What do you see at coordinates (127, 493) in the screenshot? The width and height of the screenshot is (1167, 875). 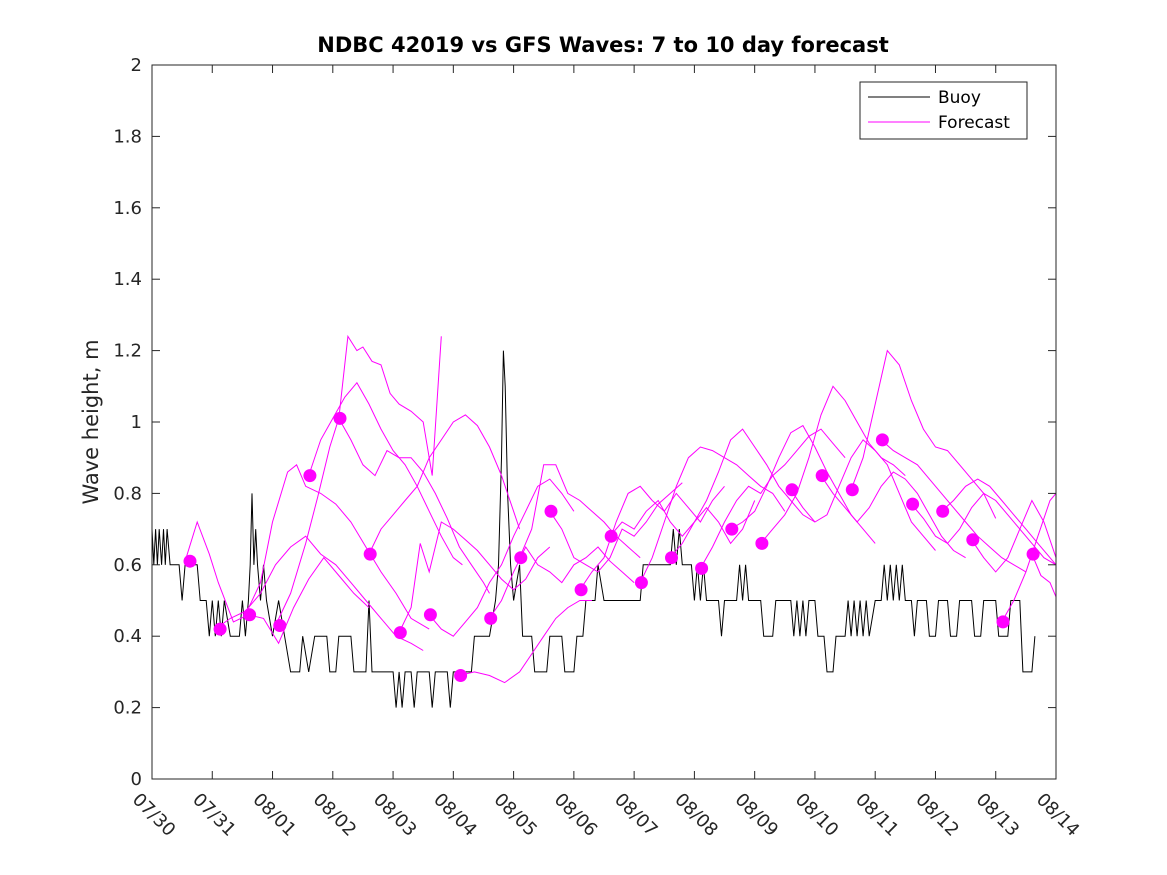 I see `y-tick-label: 0.8` at bounding box center [127, 493].